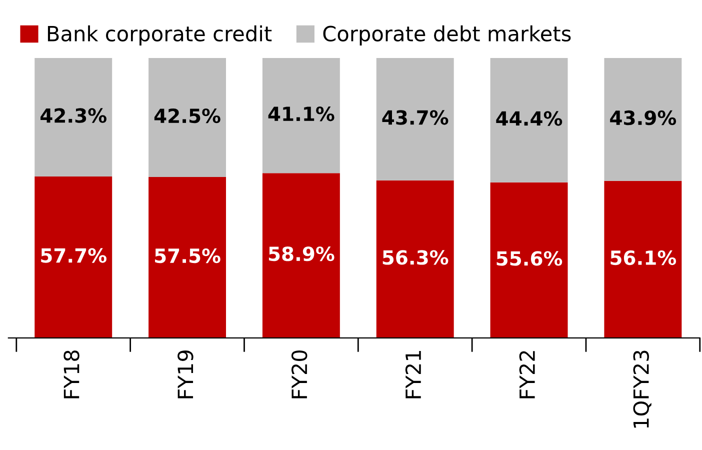  I want to click on data-label: 58.9%, so click(301, 254).